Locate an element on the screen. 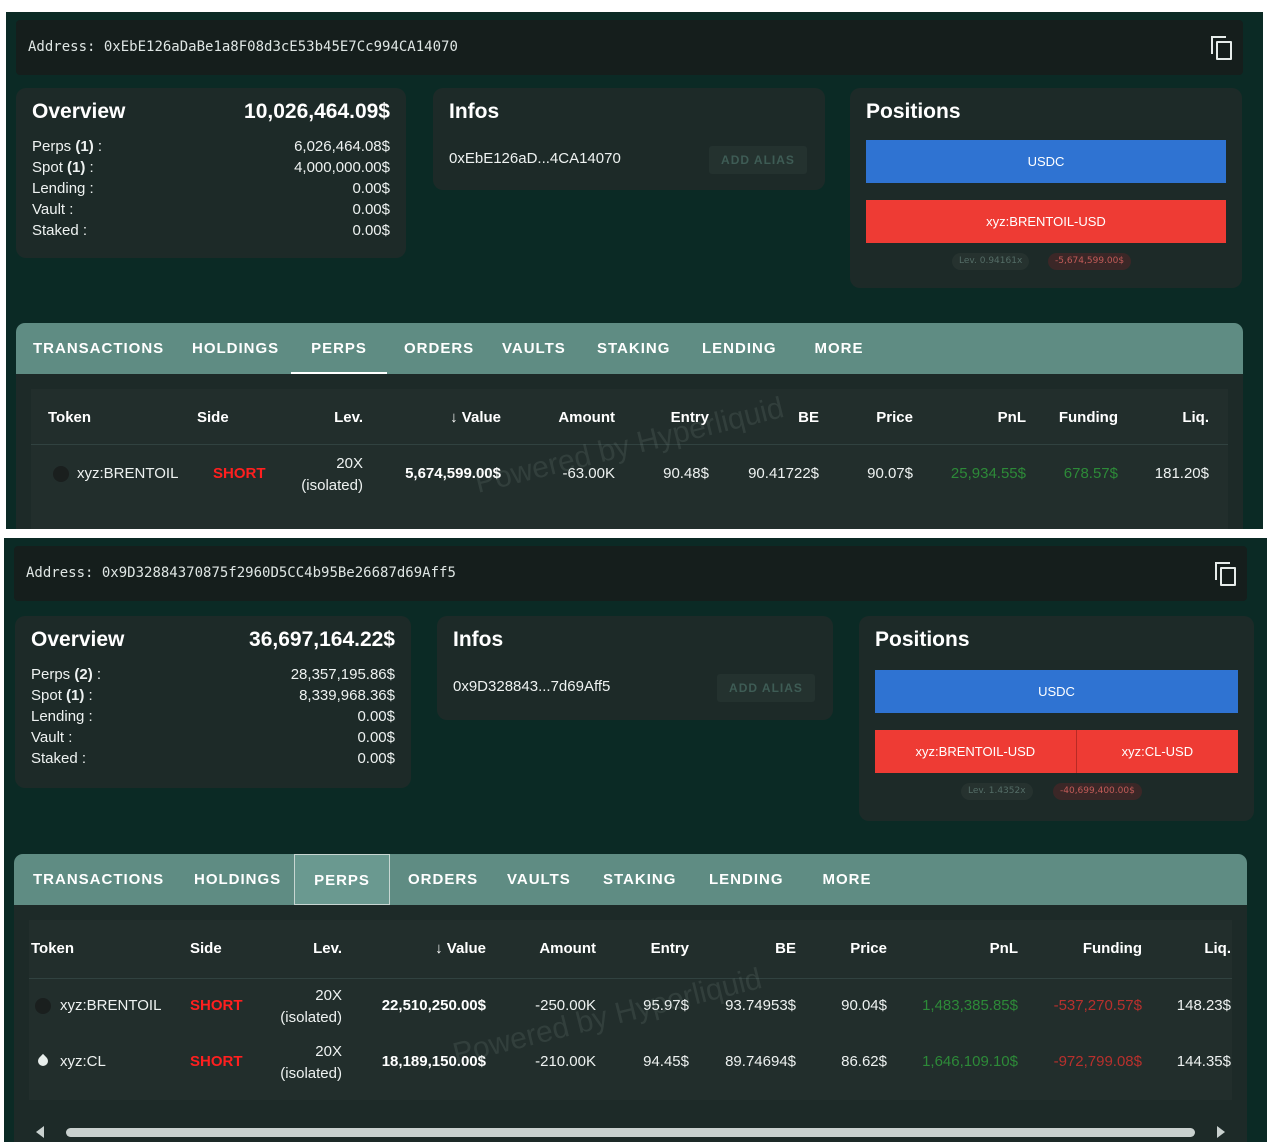  row-divider is located at coordinates (630, 978).